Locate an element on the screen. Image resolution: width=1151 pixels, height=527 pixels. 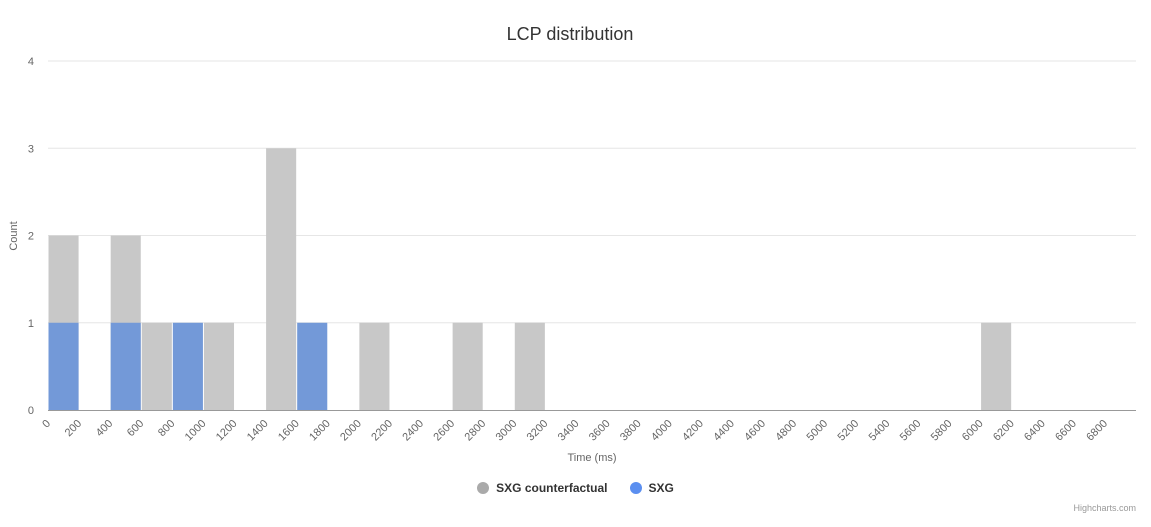
x-tick-label: 4600 is located at coordinates (755, 431).